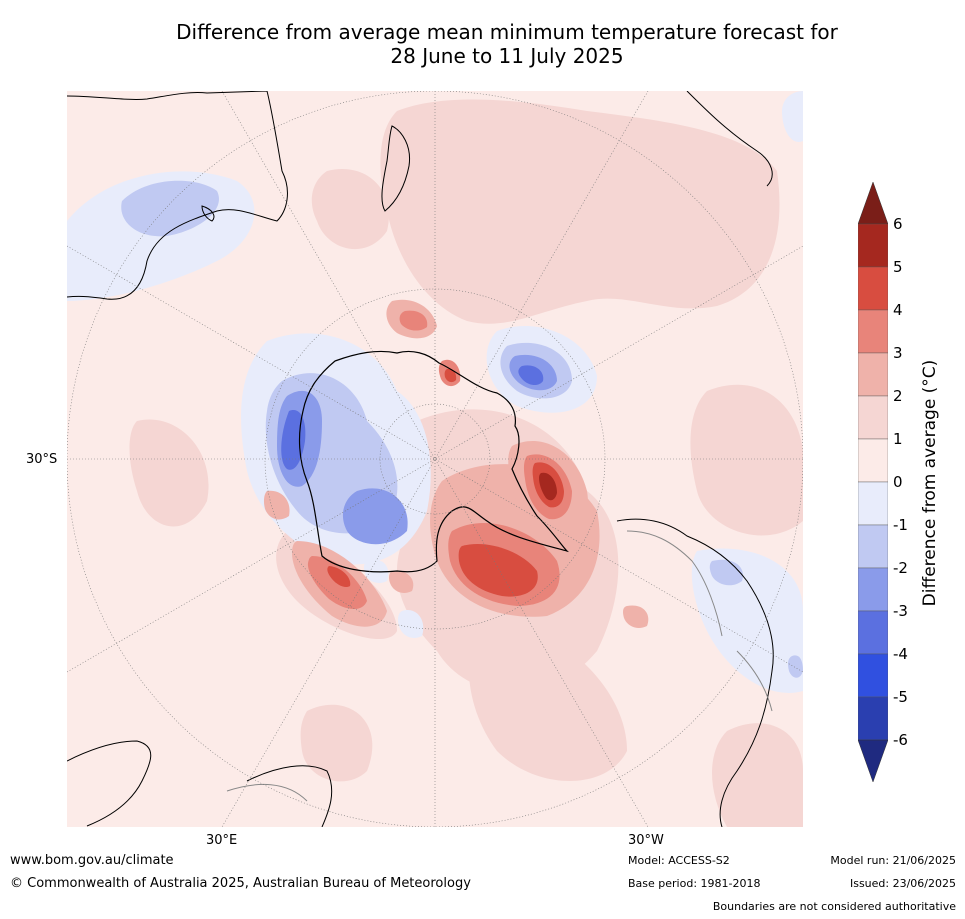  Describe the element at coordinates (873, 761) in the screenshot. I see `colorbar-extend-bottom` at that location.